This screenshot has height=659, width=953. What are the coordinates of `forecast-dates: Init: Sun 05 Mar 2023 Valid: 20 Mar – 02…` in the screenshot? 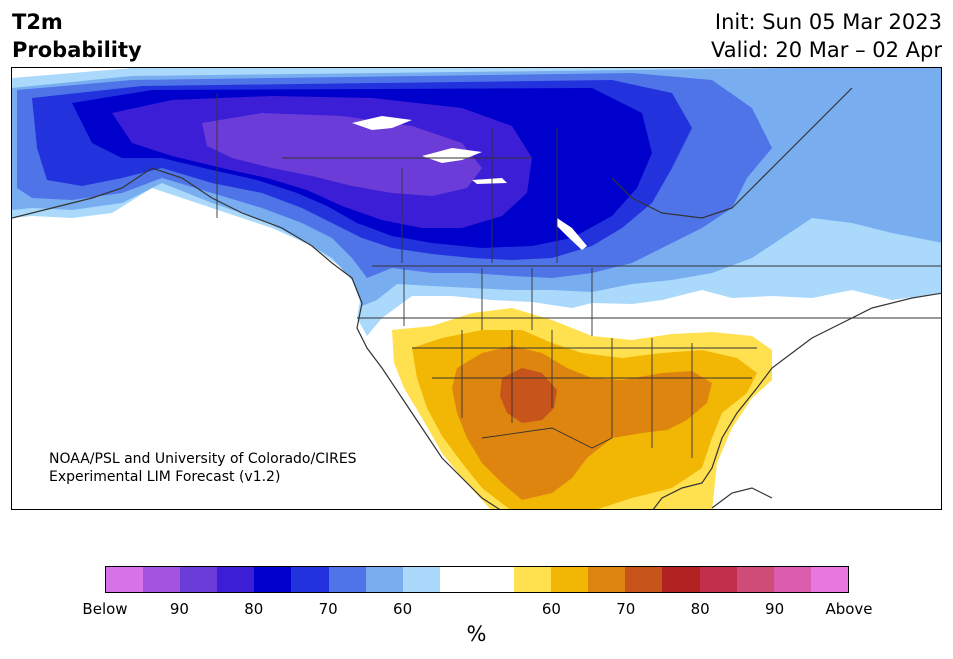 It's located at (826, 36).